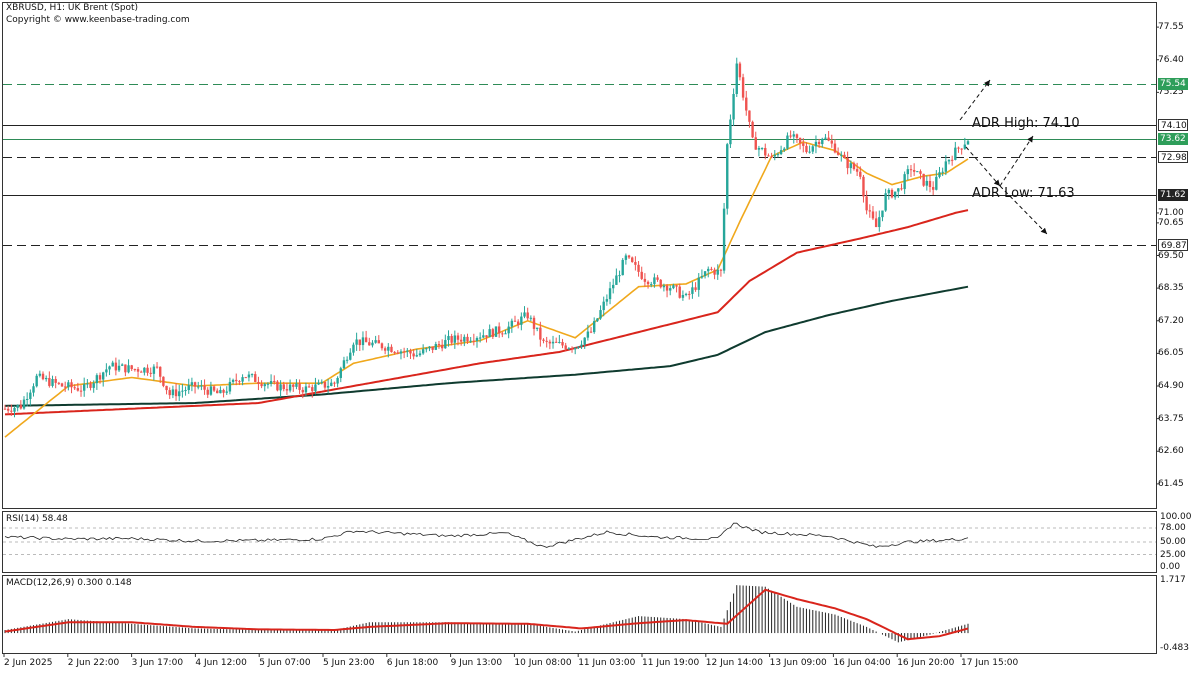  I want to click on rsi-indicator, so click(579, 538).